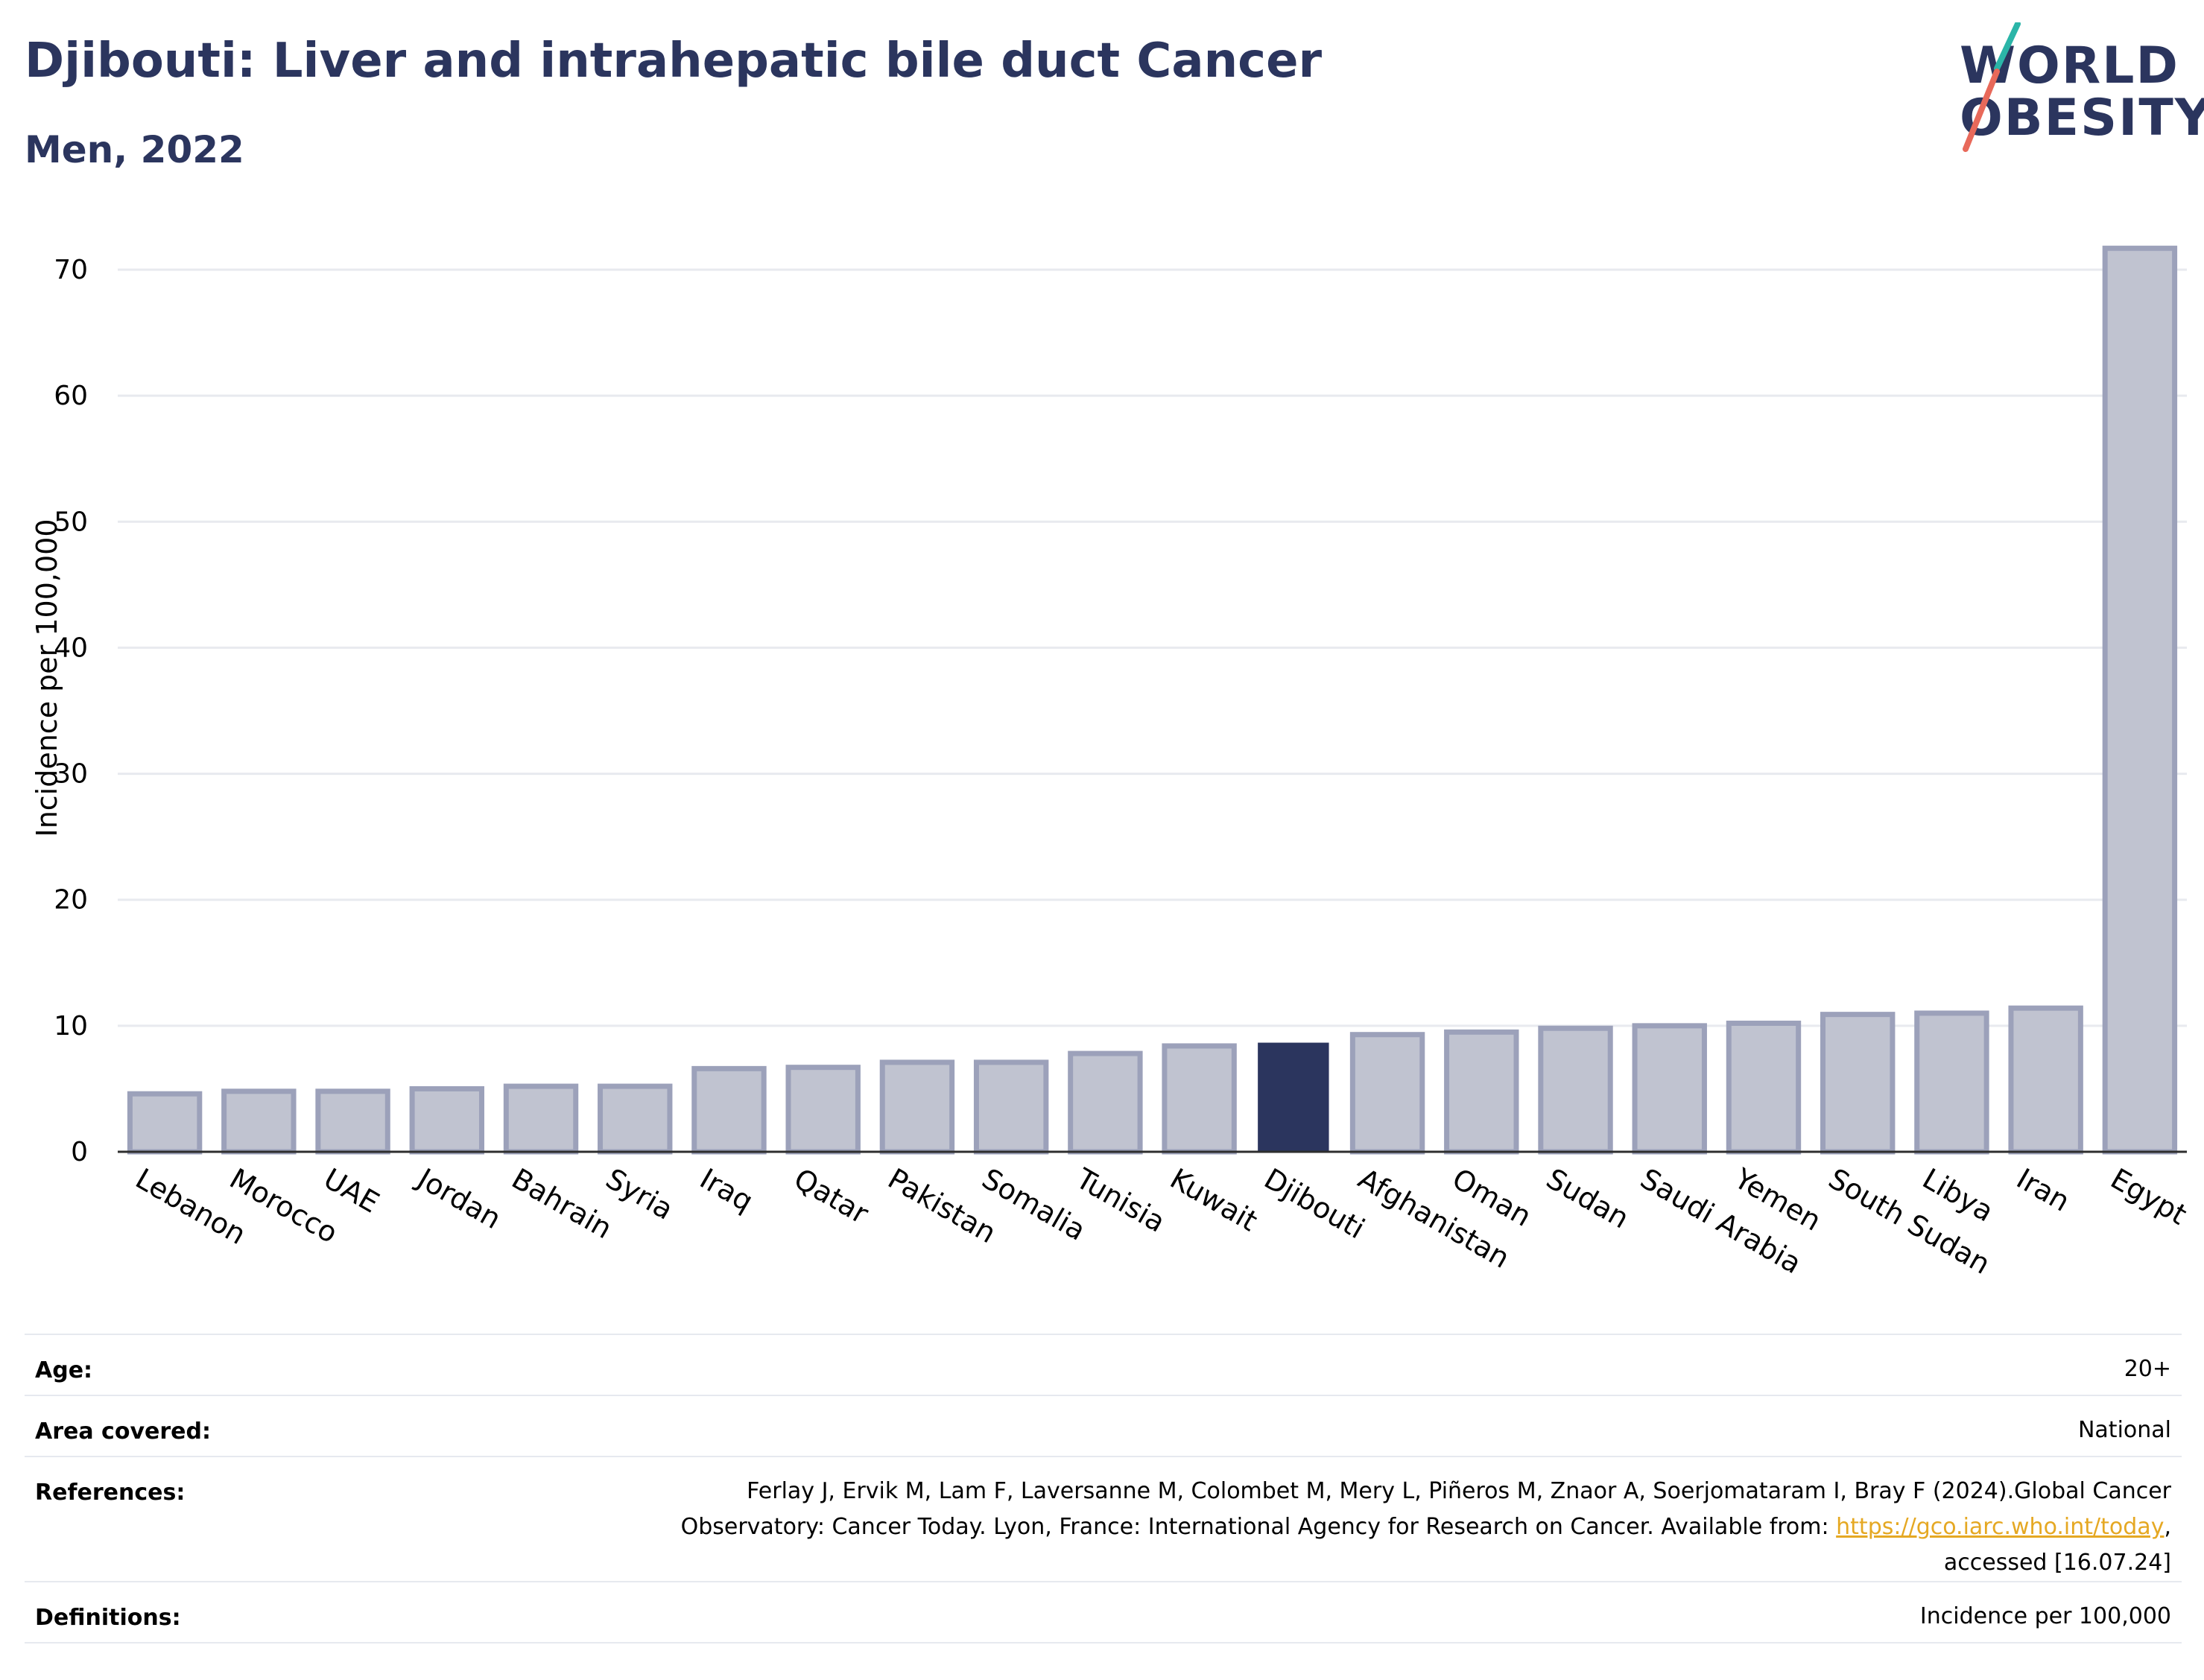 The image size is (2204, 1680). I want to click on x-tick-label: South Sudan, so click(1909, 1221).